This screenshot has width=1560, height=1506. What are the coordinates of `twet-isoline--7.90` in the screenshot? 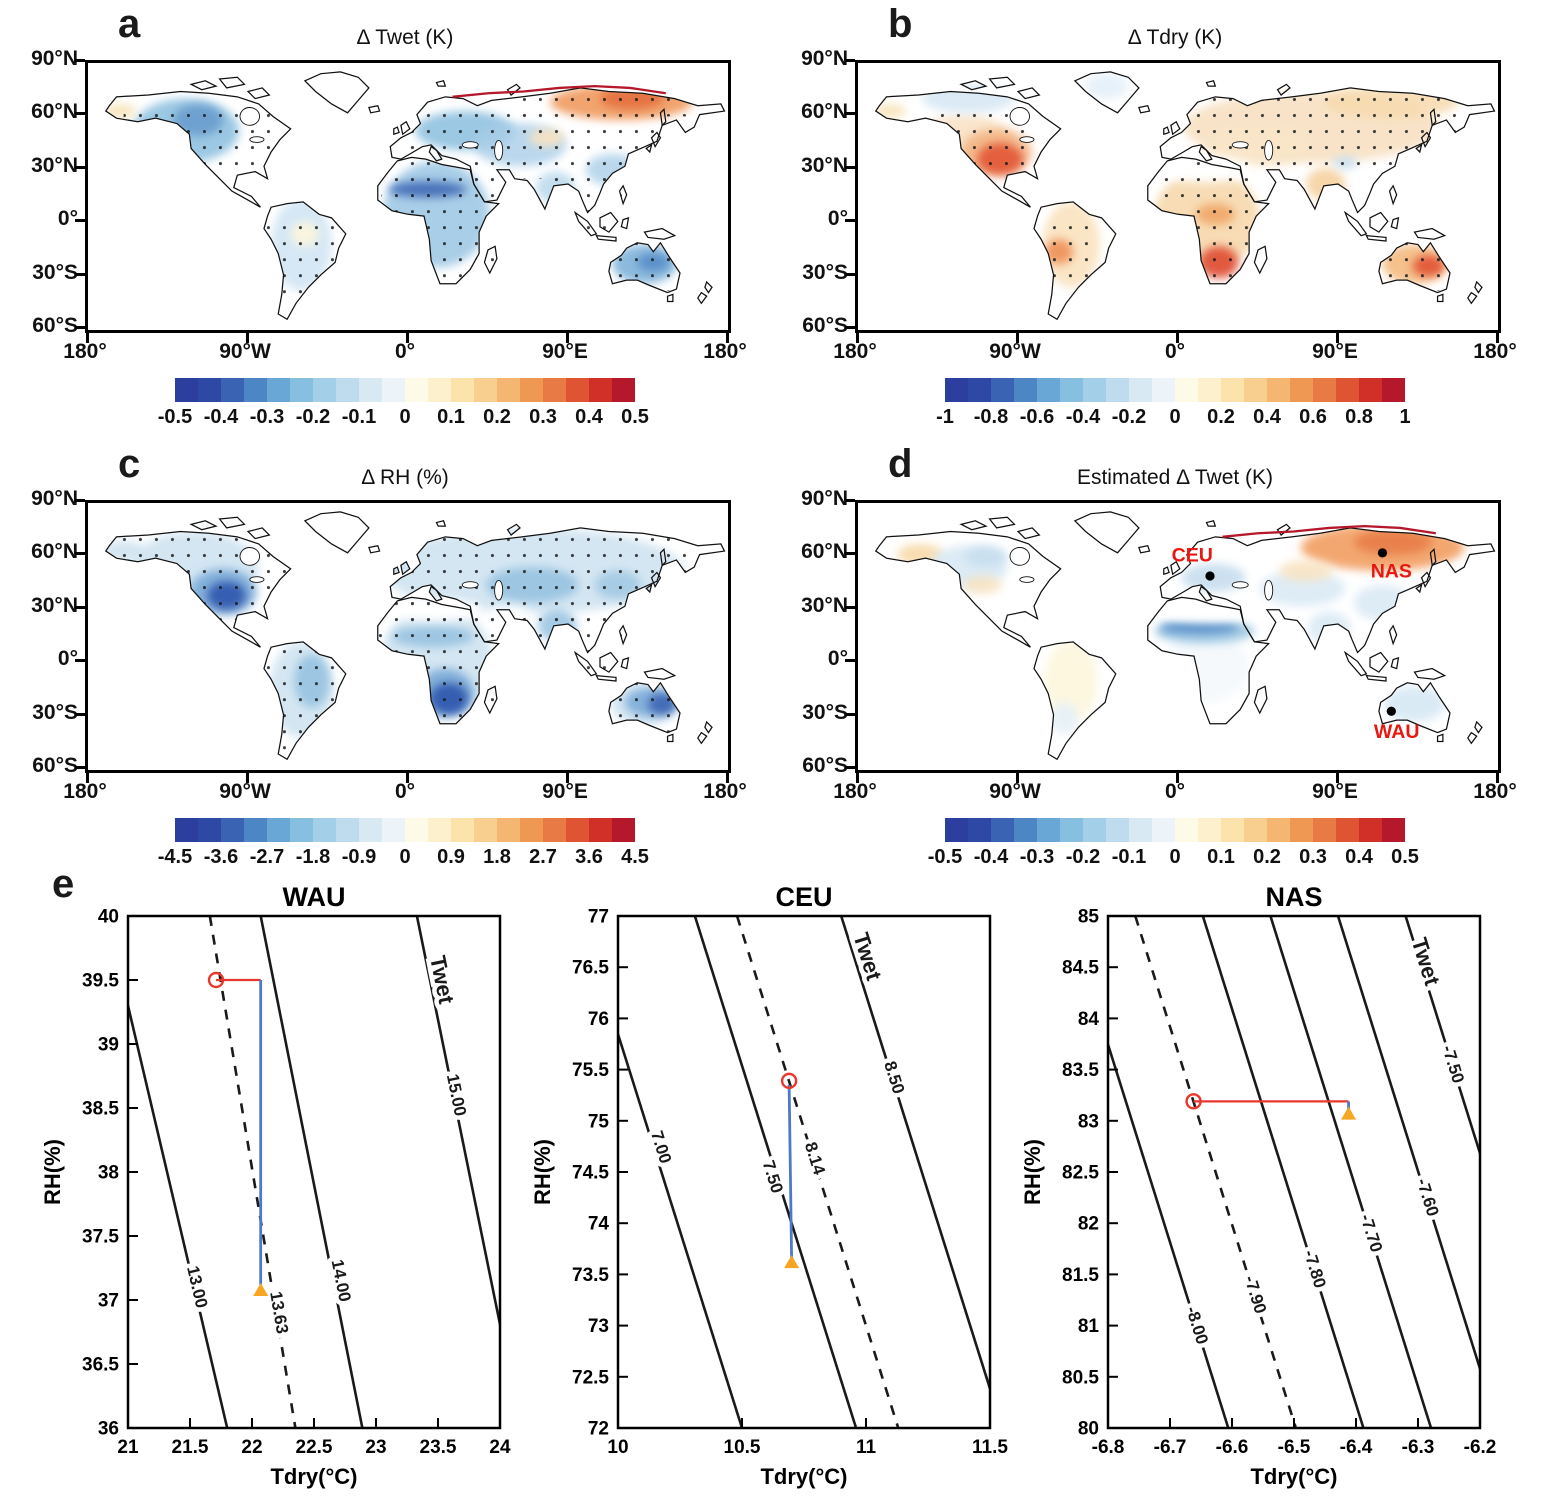 It's located at (1216, 1172).